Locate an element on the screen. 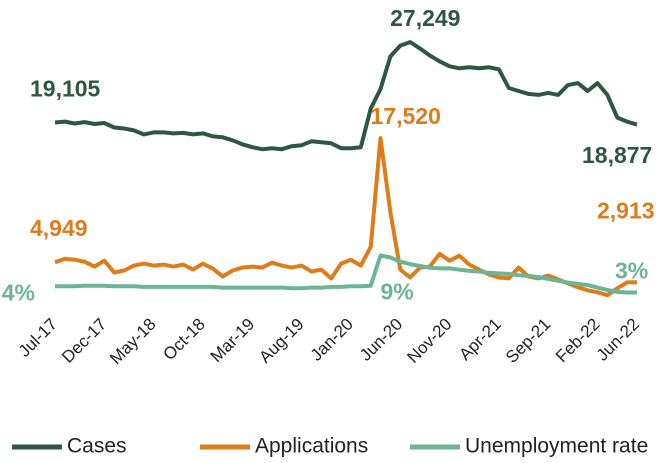  data-label: 19,105 is located at coordinates (65, 89).